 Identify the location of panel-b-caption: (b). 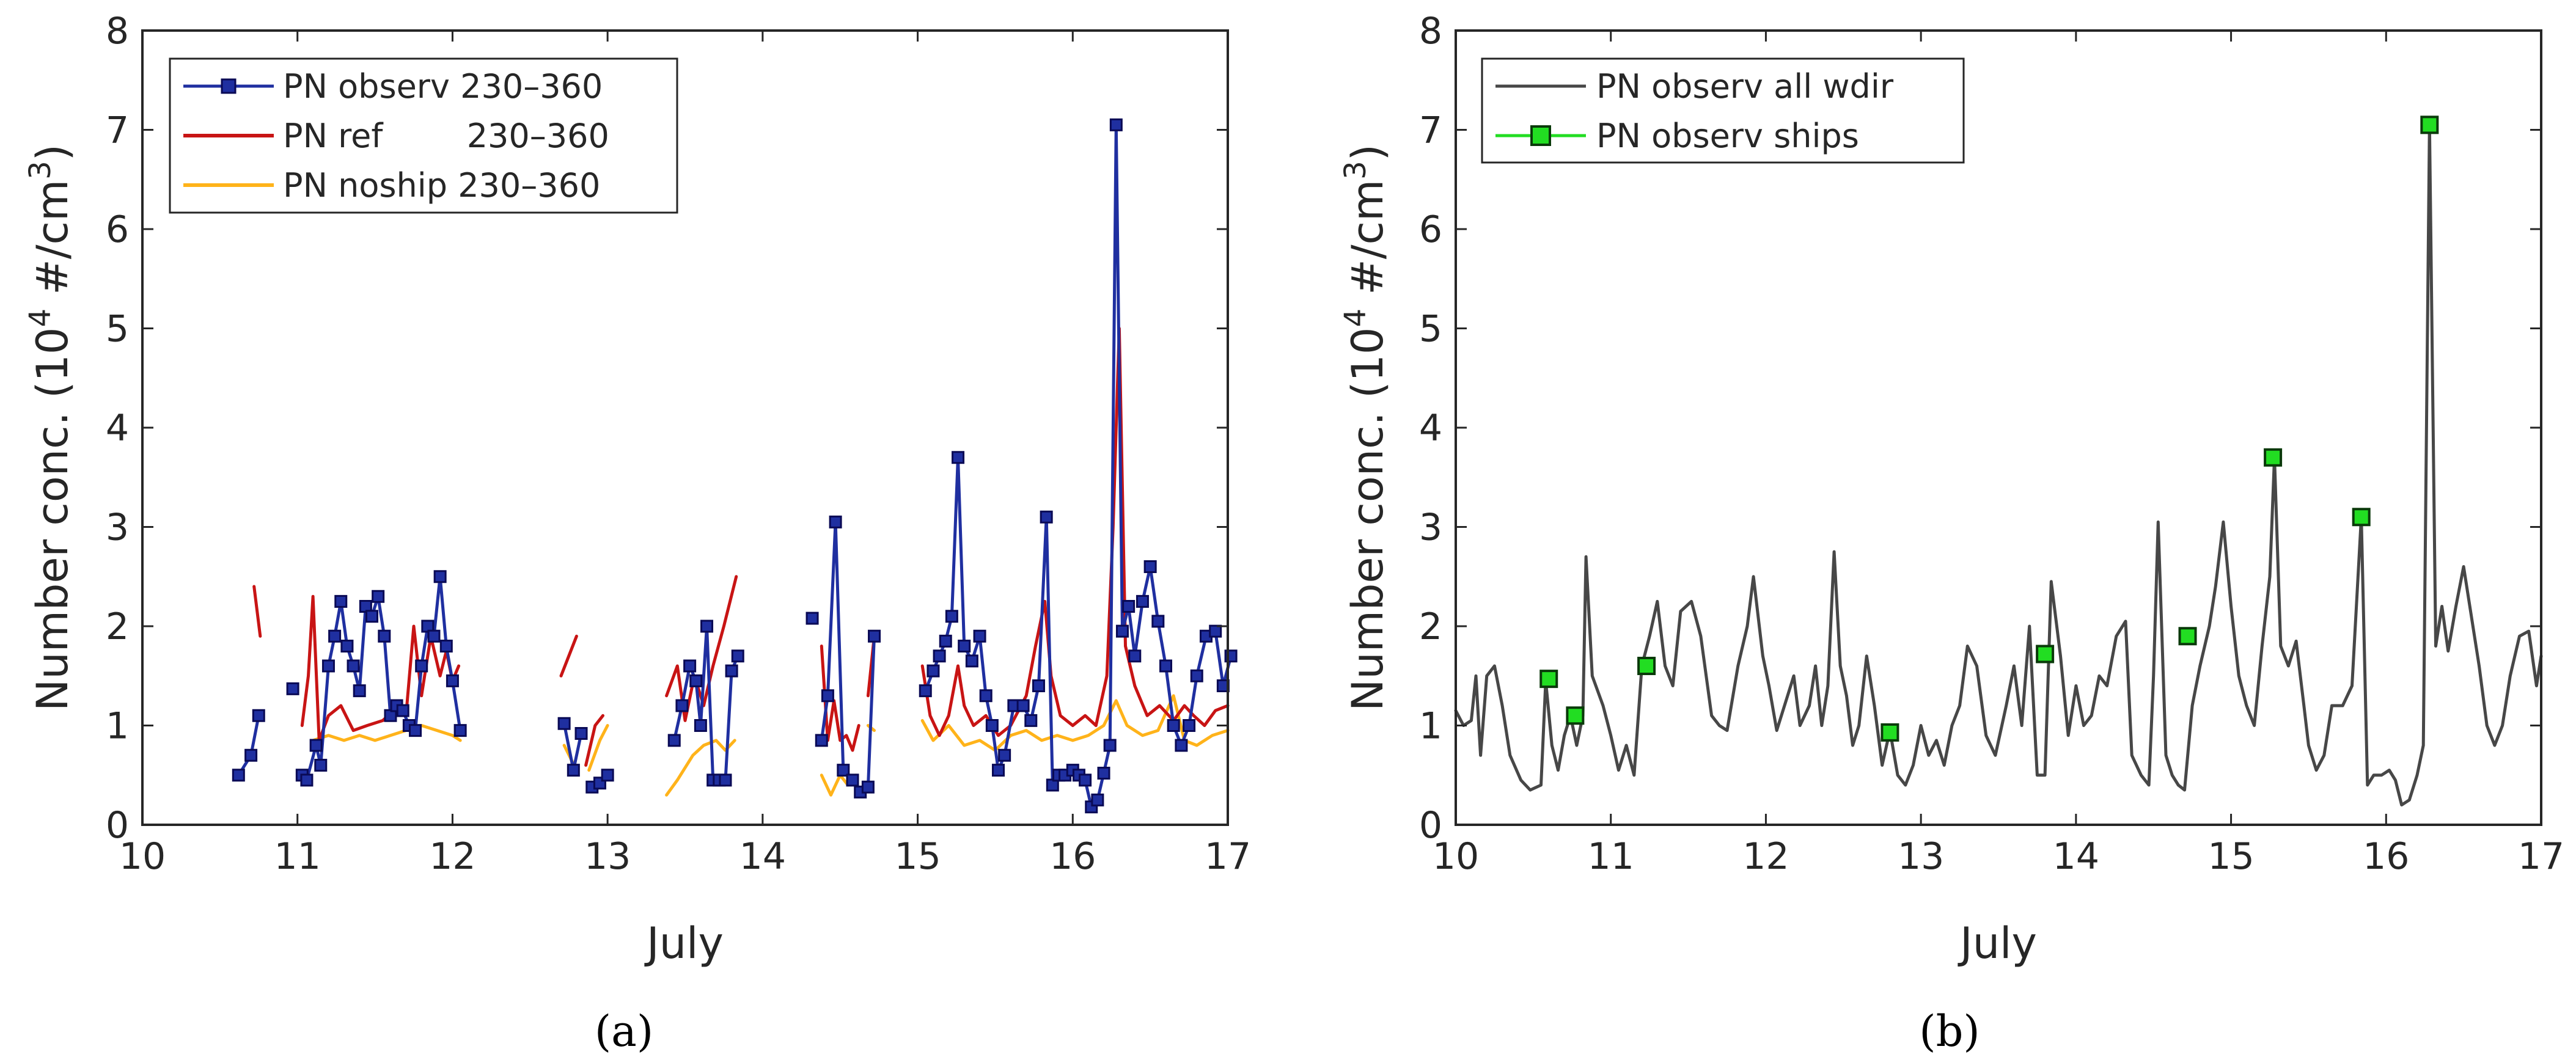
(1949, 1031).